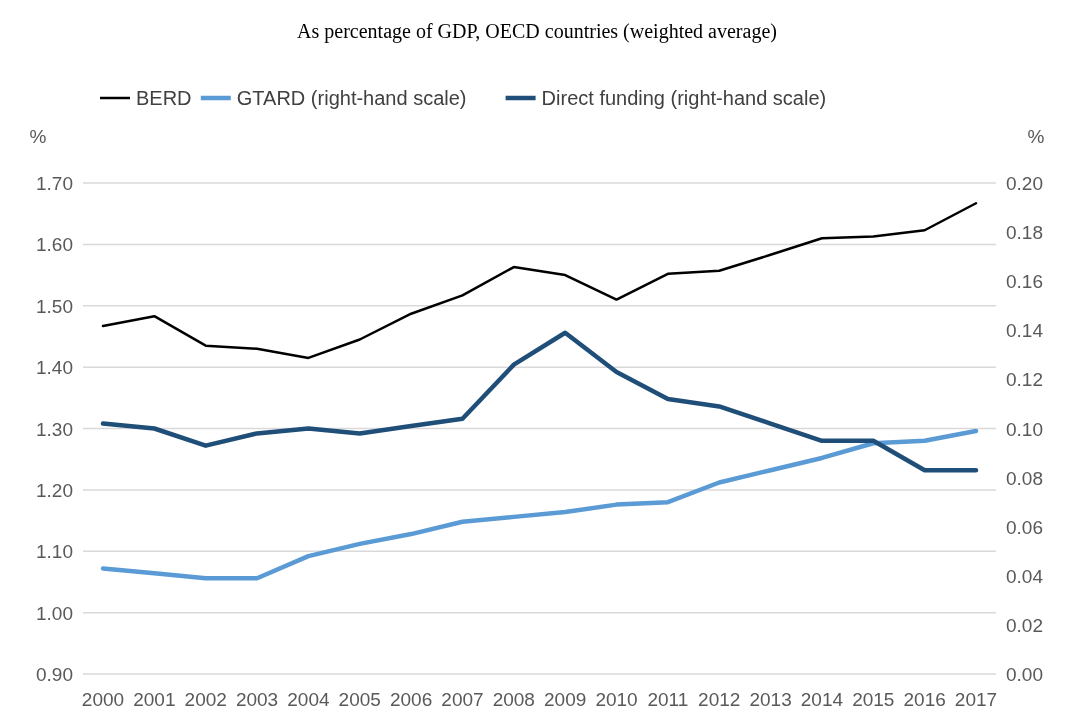 The image size is (1074, 722). What do you see at coordinates (976, 699) in the screenshot?
I see `x-tick-label: 2017` at bounding box center [976, 699].